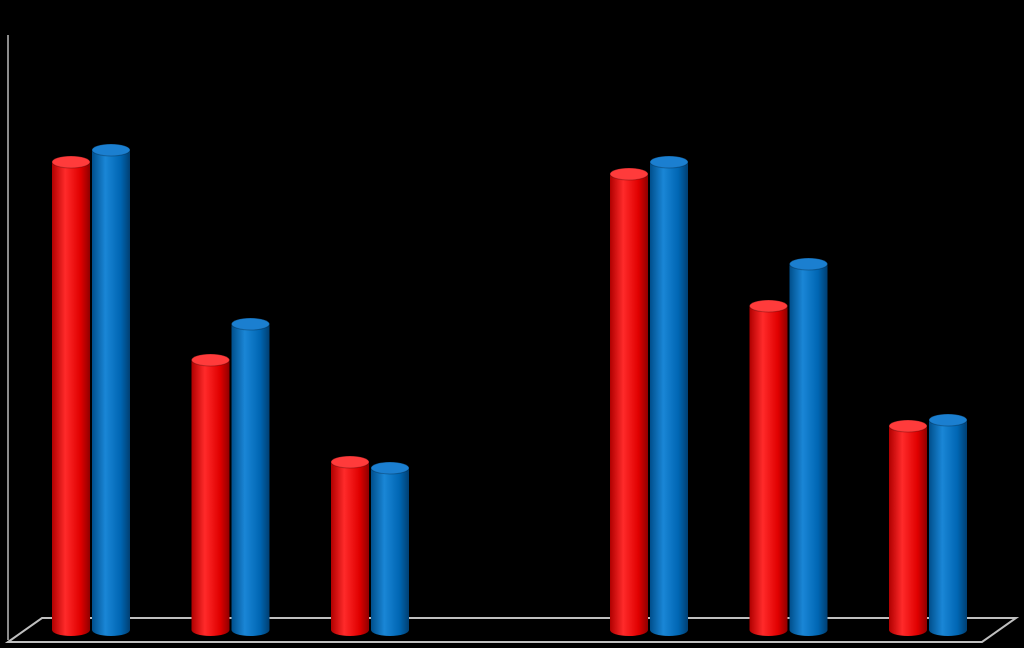 This screenshot has width=1024, height=648. I want to click on bar-s1-c5, so click(808, 446).